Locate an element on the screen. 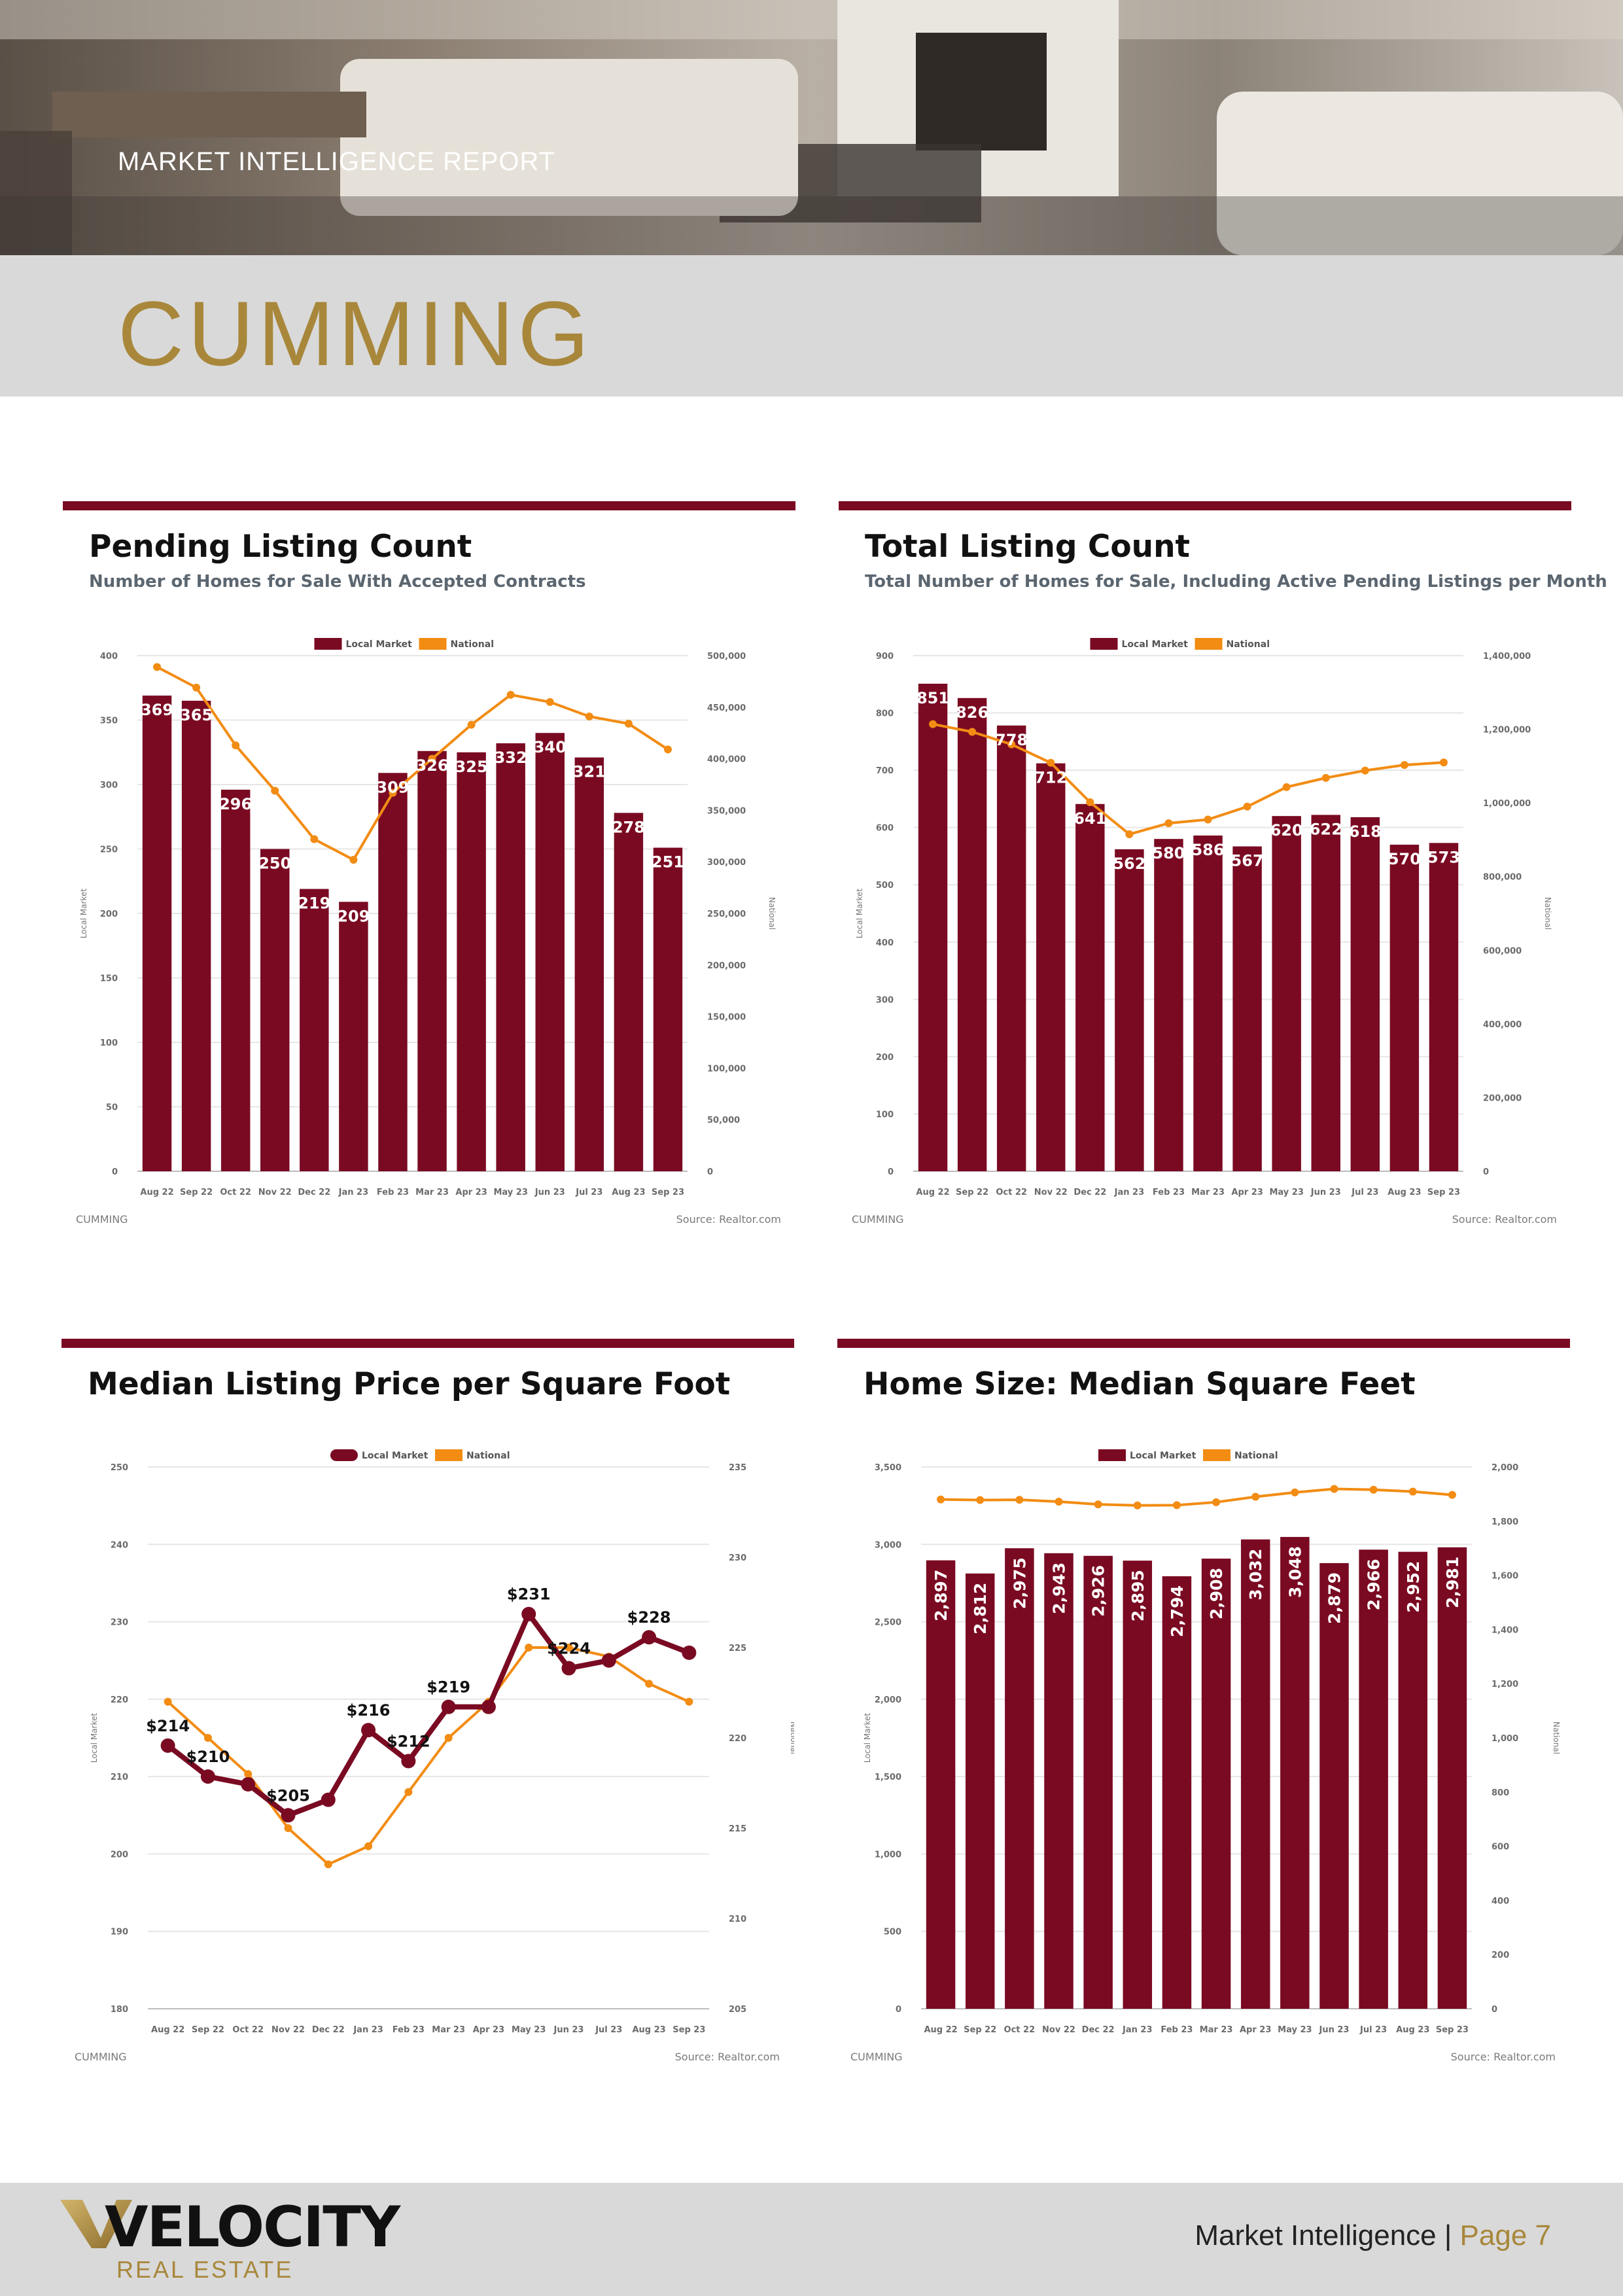 The width and height of the screenshot is (1623, 2296). y2-tick-label: 50,000 is located at coordinates (723, 1120).